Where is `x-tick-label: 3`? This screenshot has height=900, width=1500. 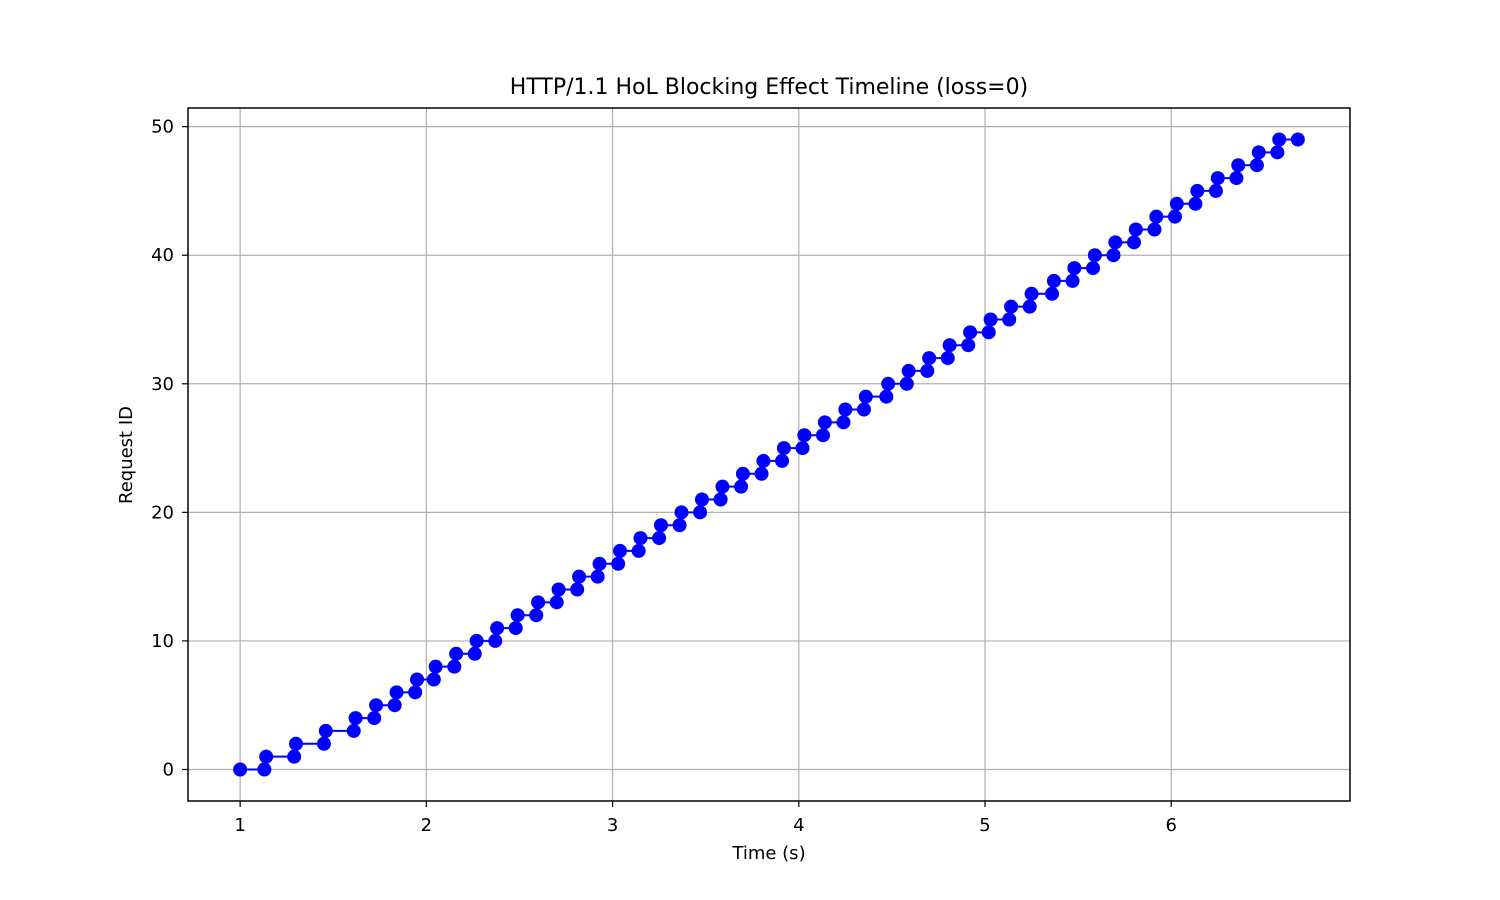
x-tick-label: 3 is located at coordinates (612, 825).